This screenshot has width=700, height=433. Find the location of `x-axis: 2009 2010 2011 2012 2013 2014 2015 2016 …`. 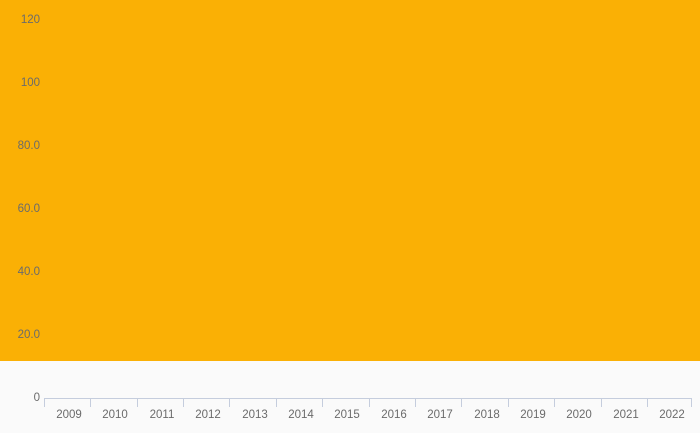

x-axis: 2009 2010 2011 2012 2013 2014 2015 2016 … is located at coordinates (367, 418).